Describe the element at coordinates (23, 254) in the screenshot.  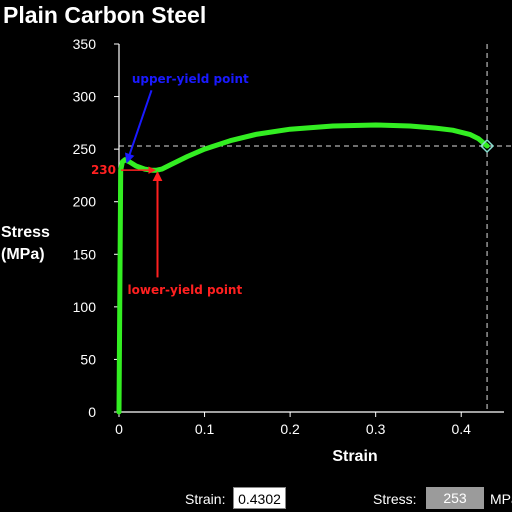
I see `y-axis-label-line2: (MPa)` at that location.